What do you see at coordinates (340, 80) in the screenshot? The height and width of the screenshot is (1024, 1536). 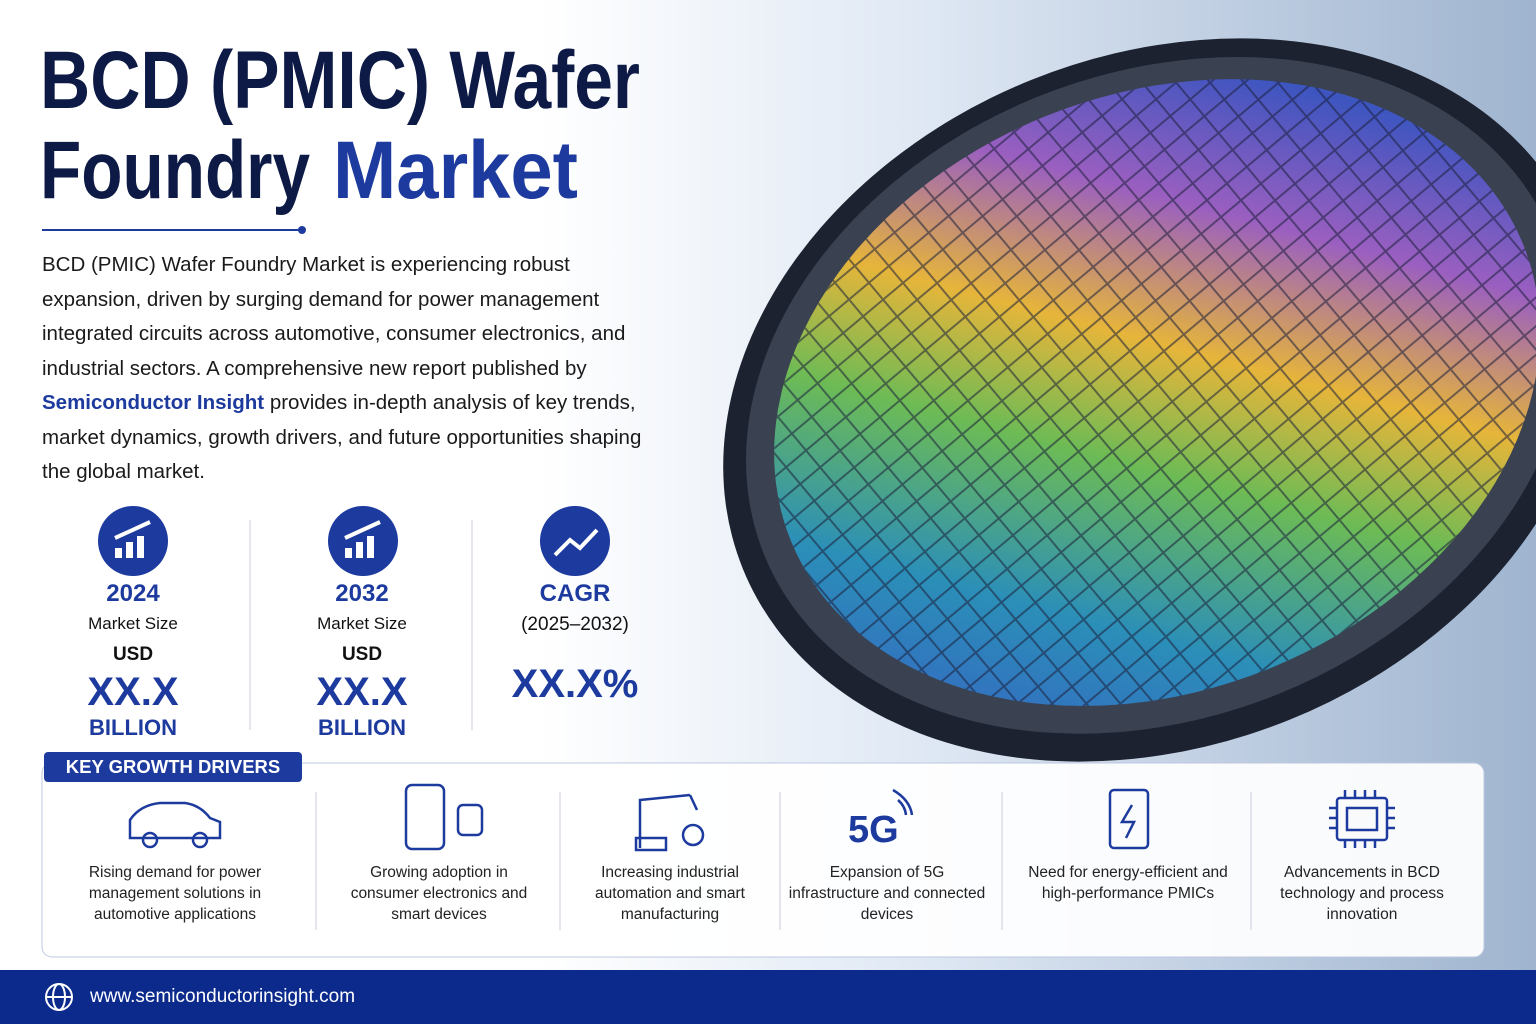 I see `title-line1: BCD (PMIC) Wafer` at bounding box center [340, 80].